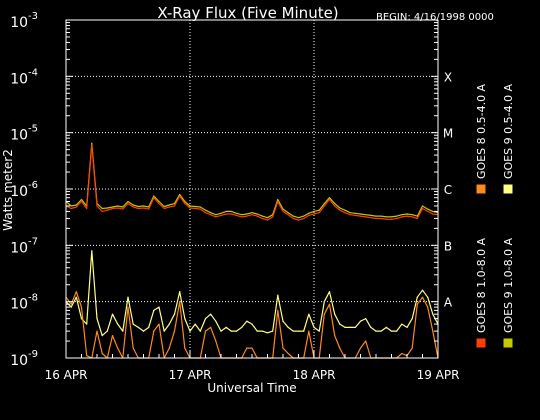 This screenshot has width=540, height=420. I want to click on x-tick-label: 17 APR, so click(190, 375).